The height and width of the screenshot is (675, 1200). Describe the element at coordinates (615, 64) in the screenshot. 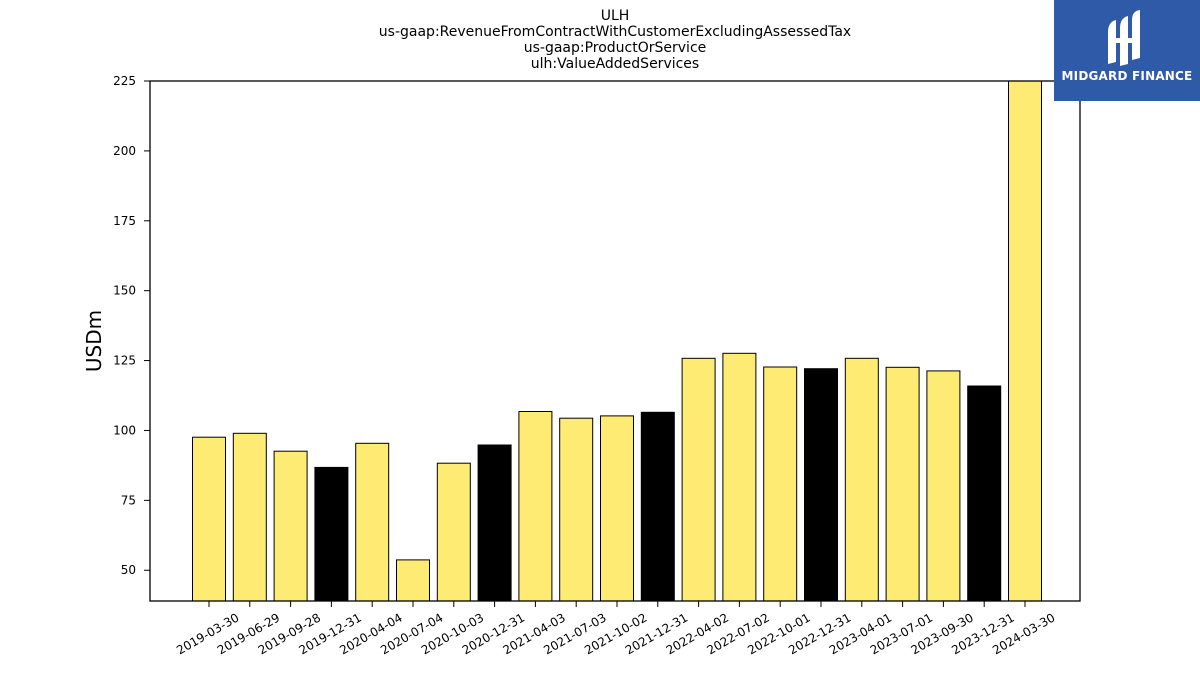

I see `chart-title-member: ulh:ValueAddedServices` at that location.